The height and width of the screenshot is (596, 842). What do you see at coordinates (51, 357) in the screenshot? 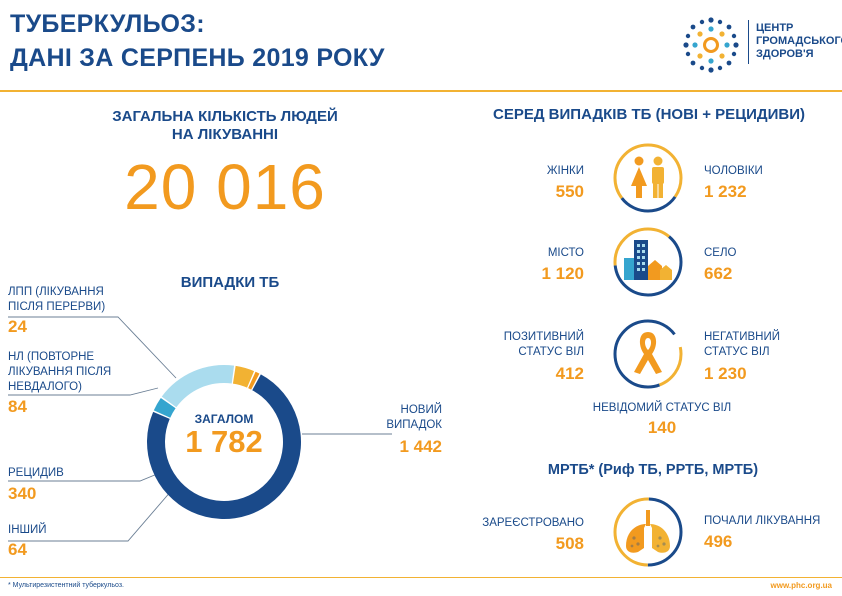
I see `nl-label-line1: НЛ (ПОВТОРНЕ` at bounding box center [51, 357].